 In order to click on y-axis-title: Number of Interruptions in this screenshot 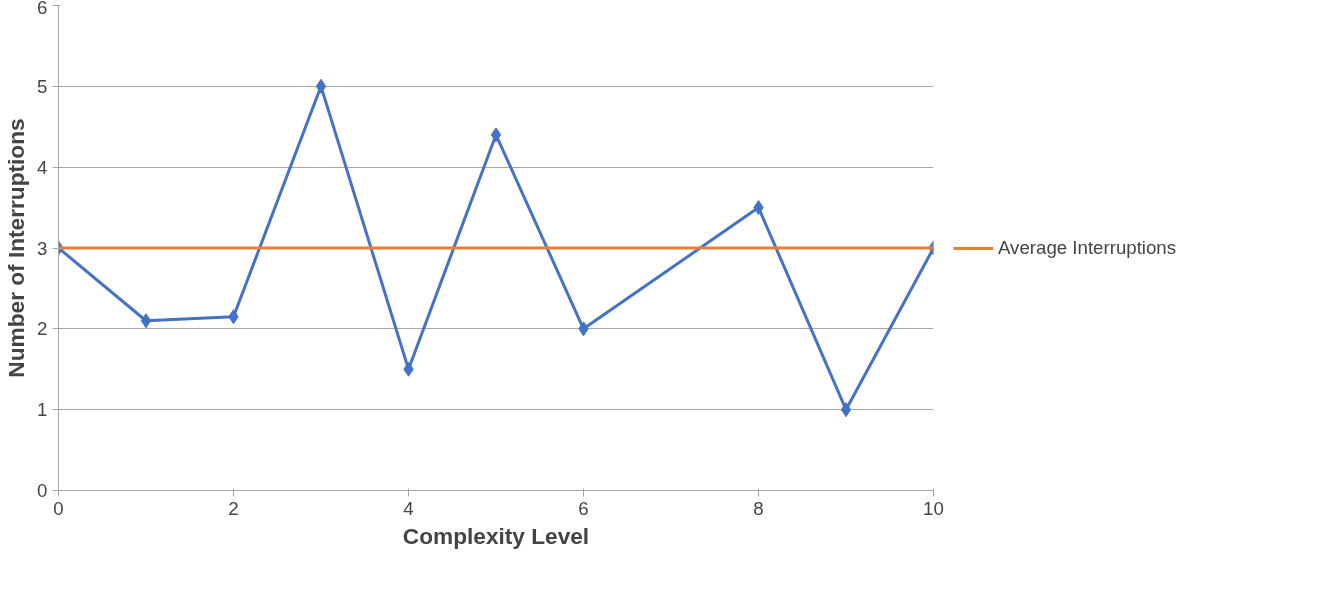, I will do `click(16, 248)`.